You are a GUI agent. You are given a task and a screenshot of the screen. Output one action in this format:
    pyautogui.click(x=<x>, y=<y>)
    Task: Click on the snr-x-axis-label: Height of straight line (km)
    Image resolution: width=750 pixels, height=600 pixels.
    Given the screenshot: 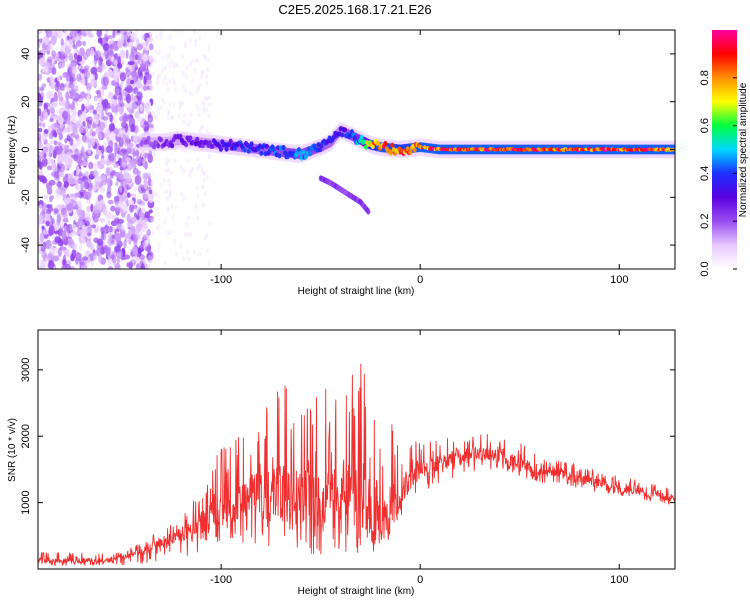 What is the action you would take?
    pyautogui.click(x=356, y=591)
    